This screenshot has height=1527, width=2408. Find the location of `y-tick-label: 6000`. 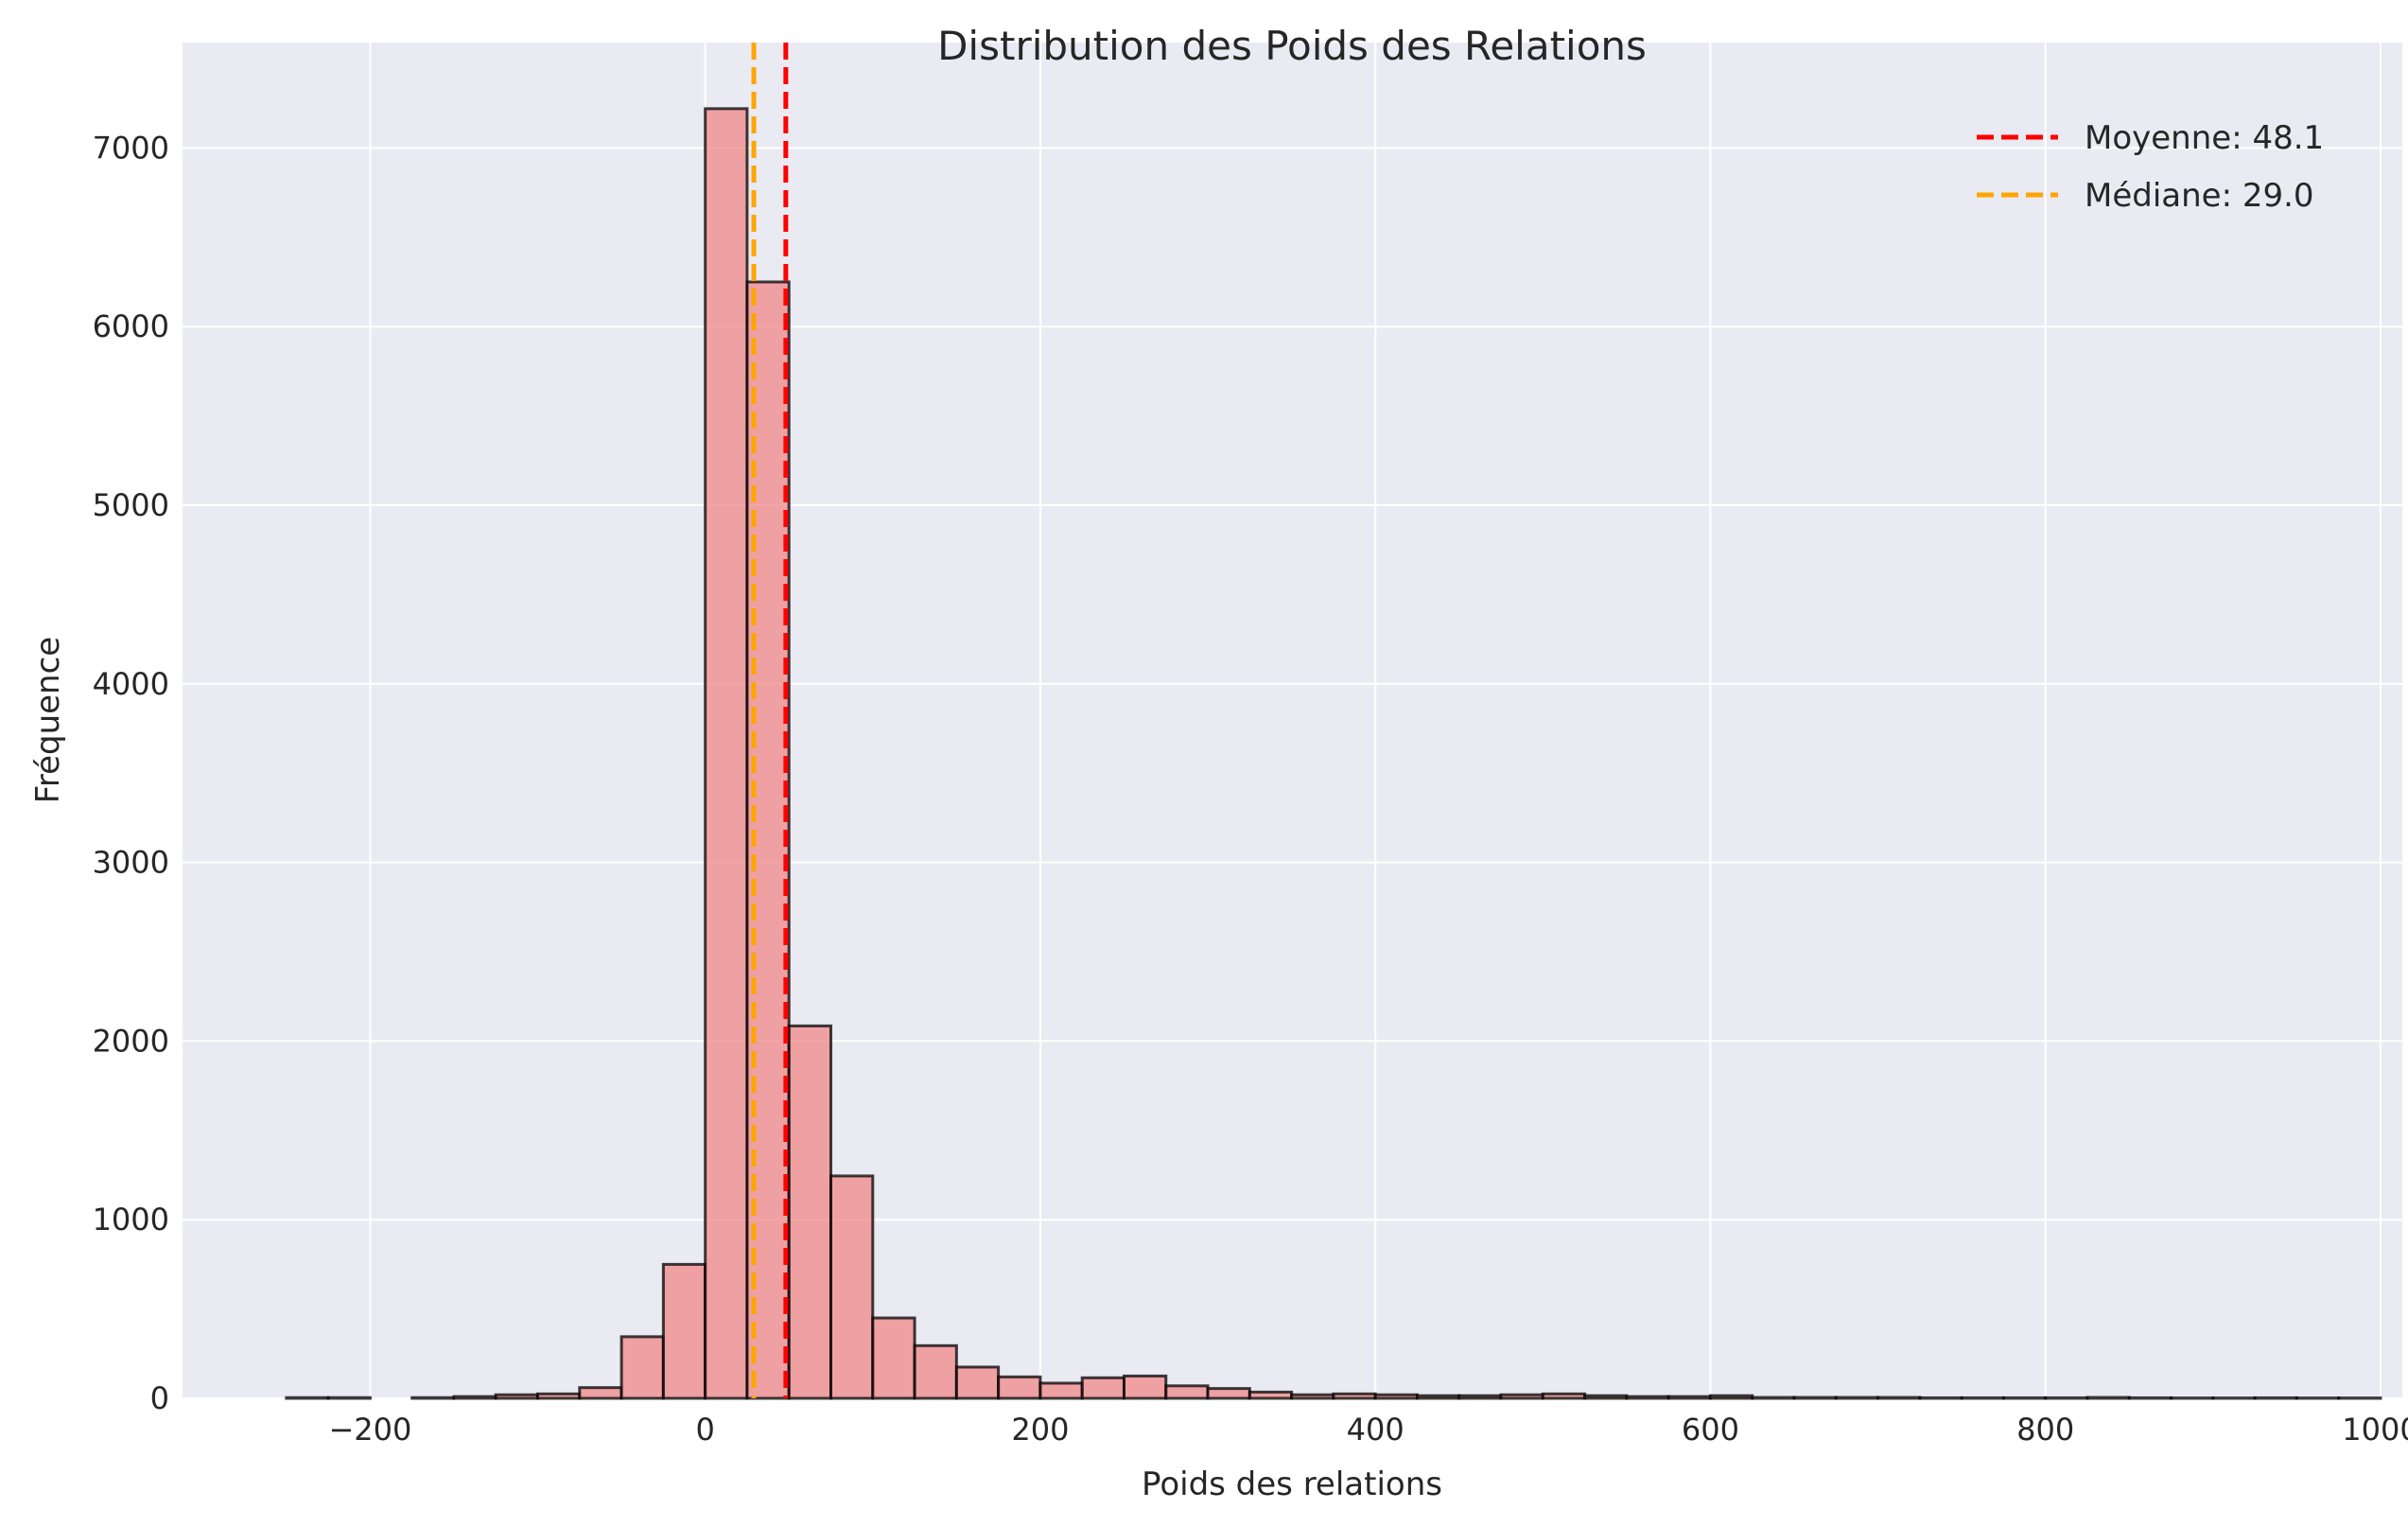

y-tick-label: 6000 is located at coordinates (131, 326).